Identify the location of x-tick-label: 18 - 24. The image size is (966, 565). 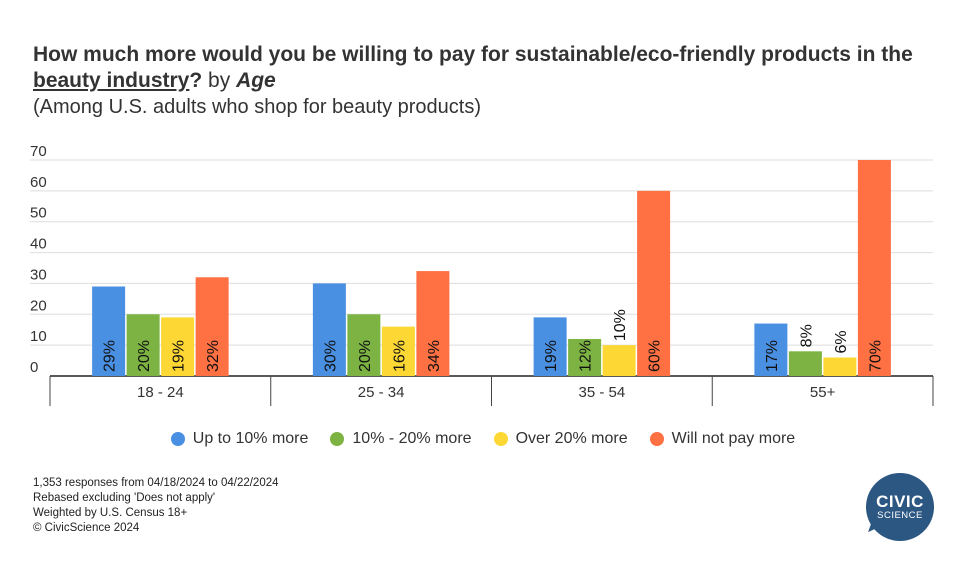
(160, 392).